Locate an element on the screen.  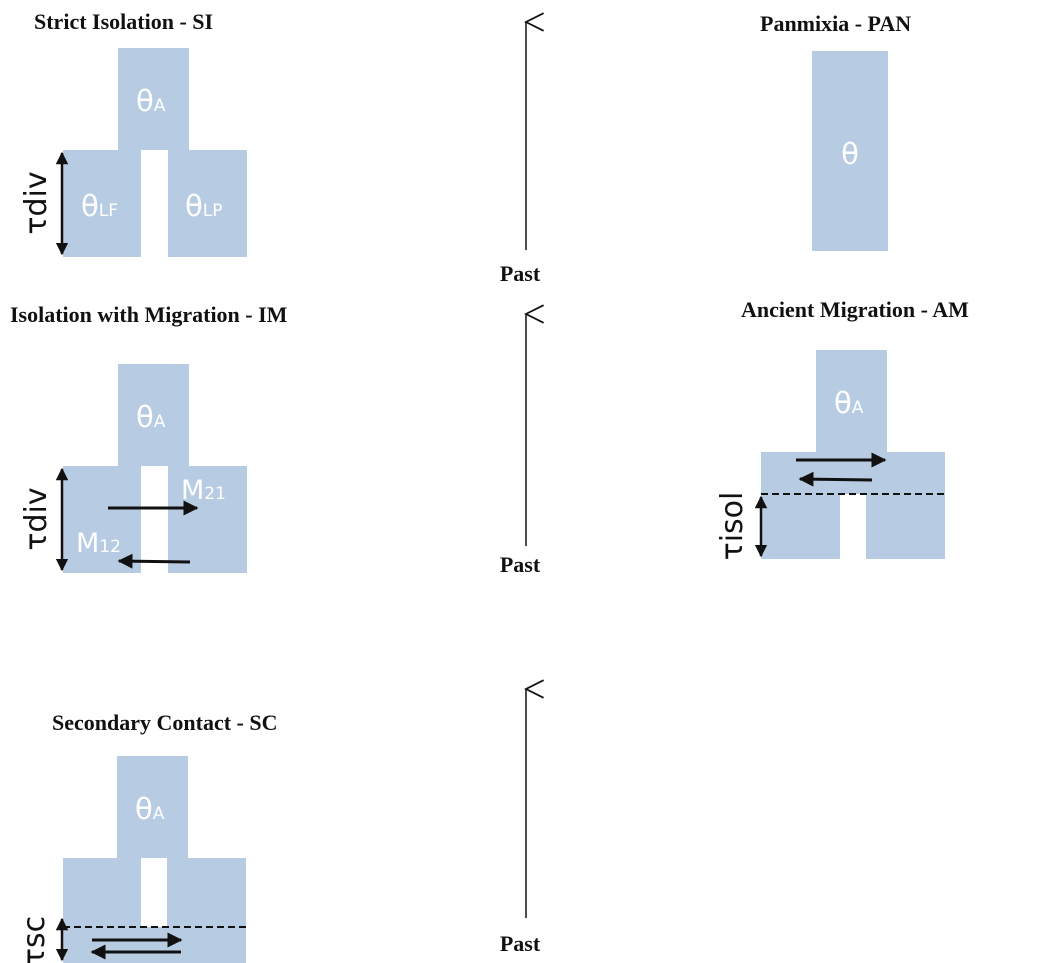
am-tau-label: τisol is located at coordinates (732, 526).